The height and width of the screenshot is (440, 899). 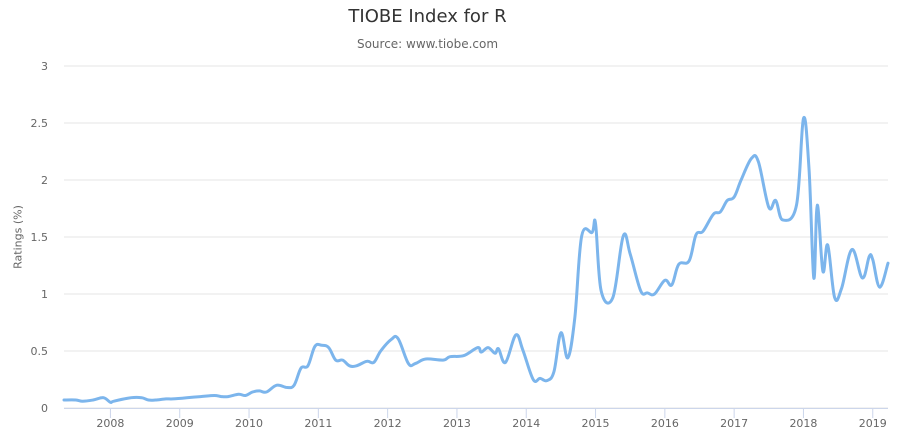 I want to click on y-tick-label: 3, so click(x=44, y=66).